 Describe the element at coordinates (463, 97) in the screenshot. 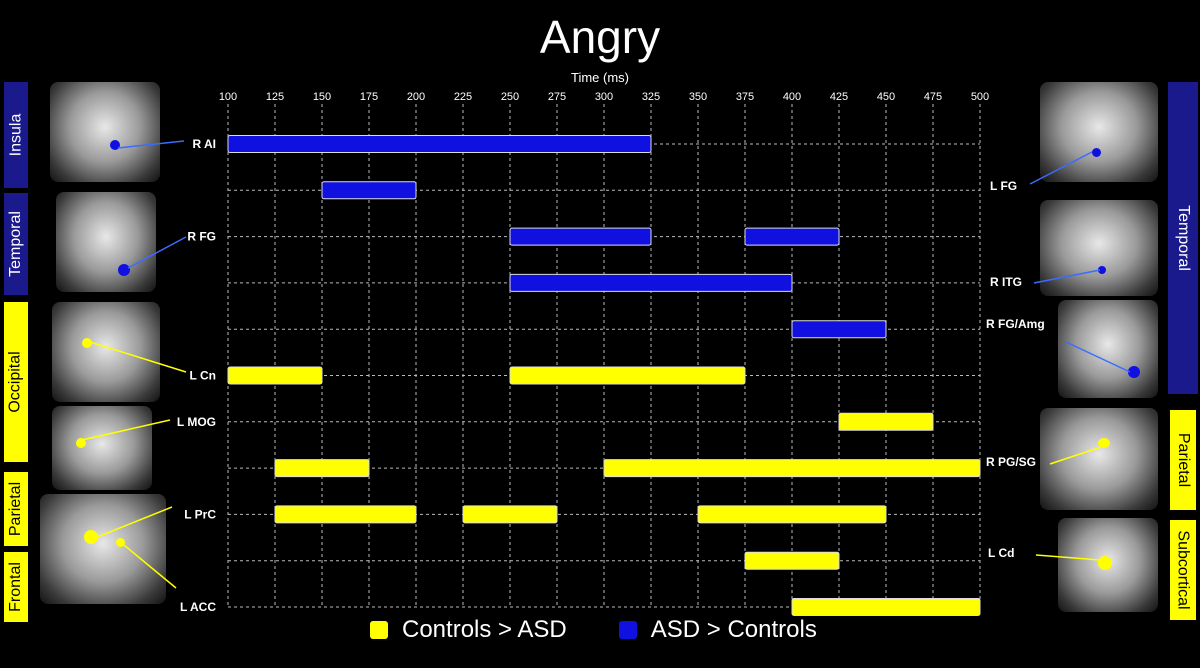

I see `x-tick-label: 225` at that location.